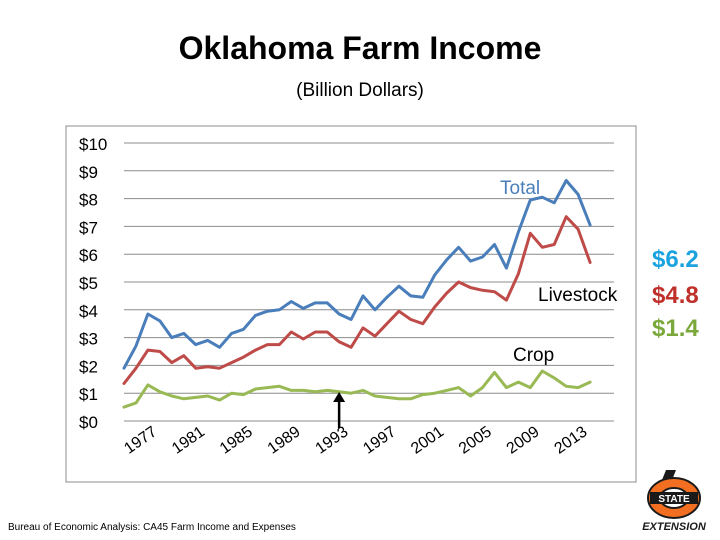  What do you see at coordinates (88, 311) in the screenshot?
I see `y-tick-label: $4` at bounding box center [88, 311].